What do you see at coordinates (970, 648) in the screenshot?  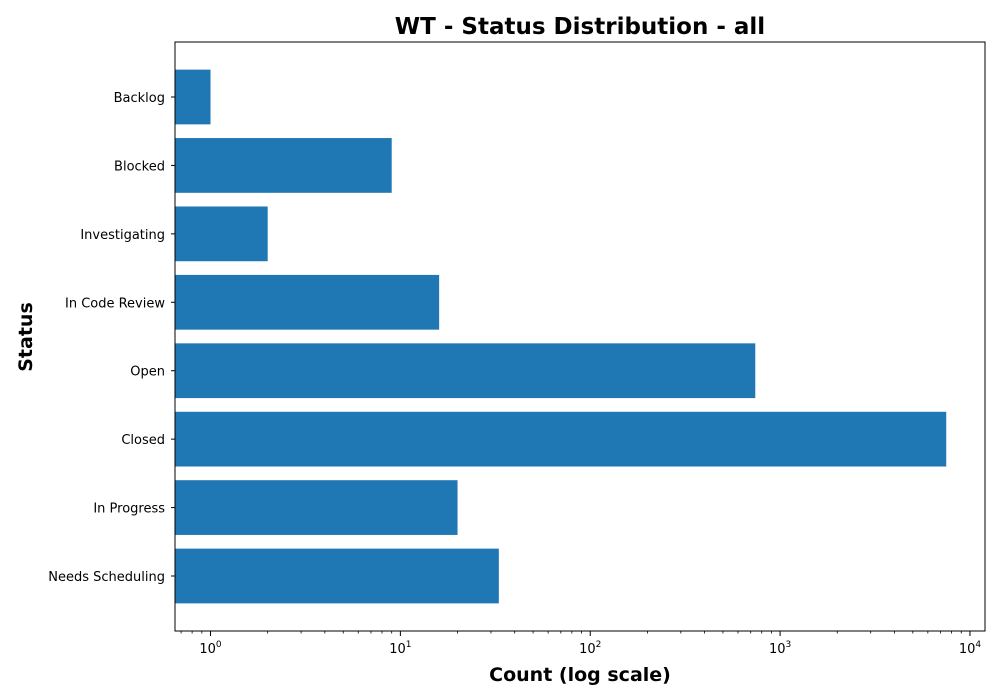 I see `x-tick-label: 104` at bounding box center [970, 648].